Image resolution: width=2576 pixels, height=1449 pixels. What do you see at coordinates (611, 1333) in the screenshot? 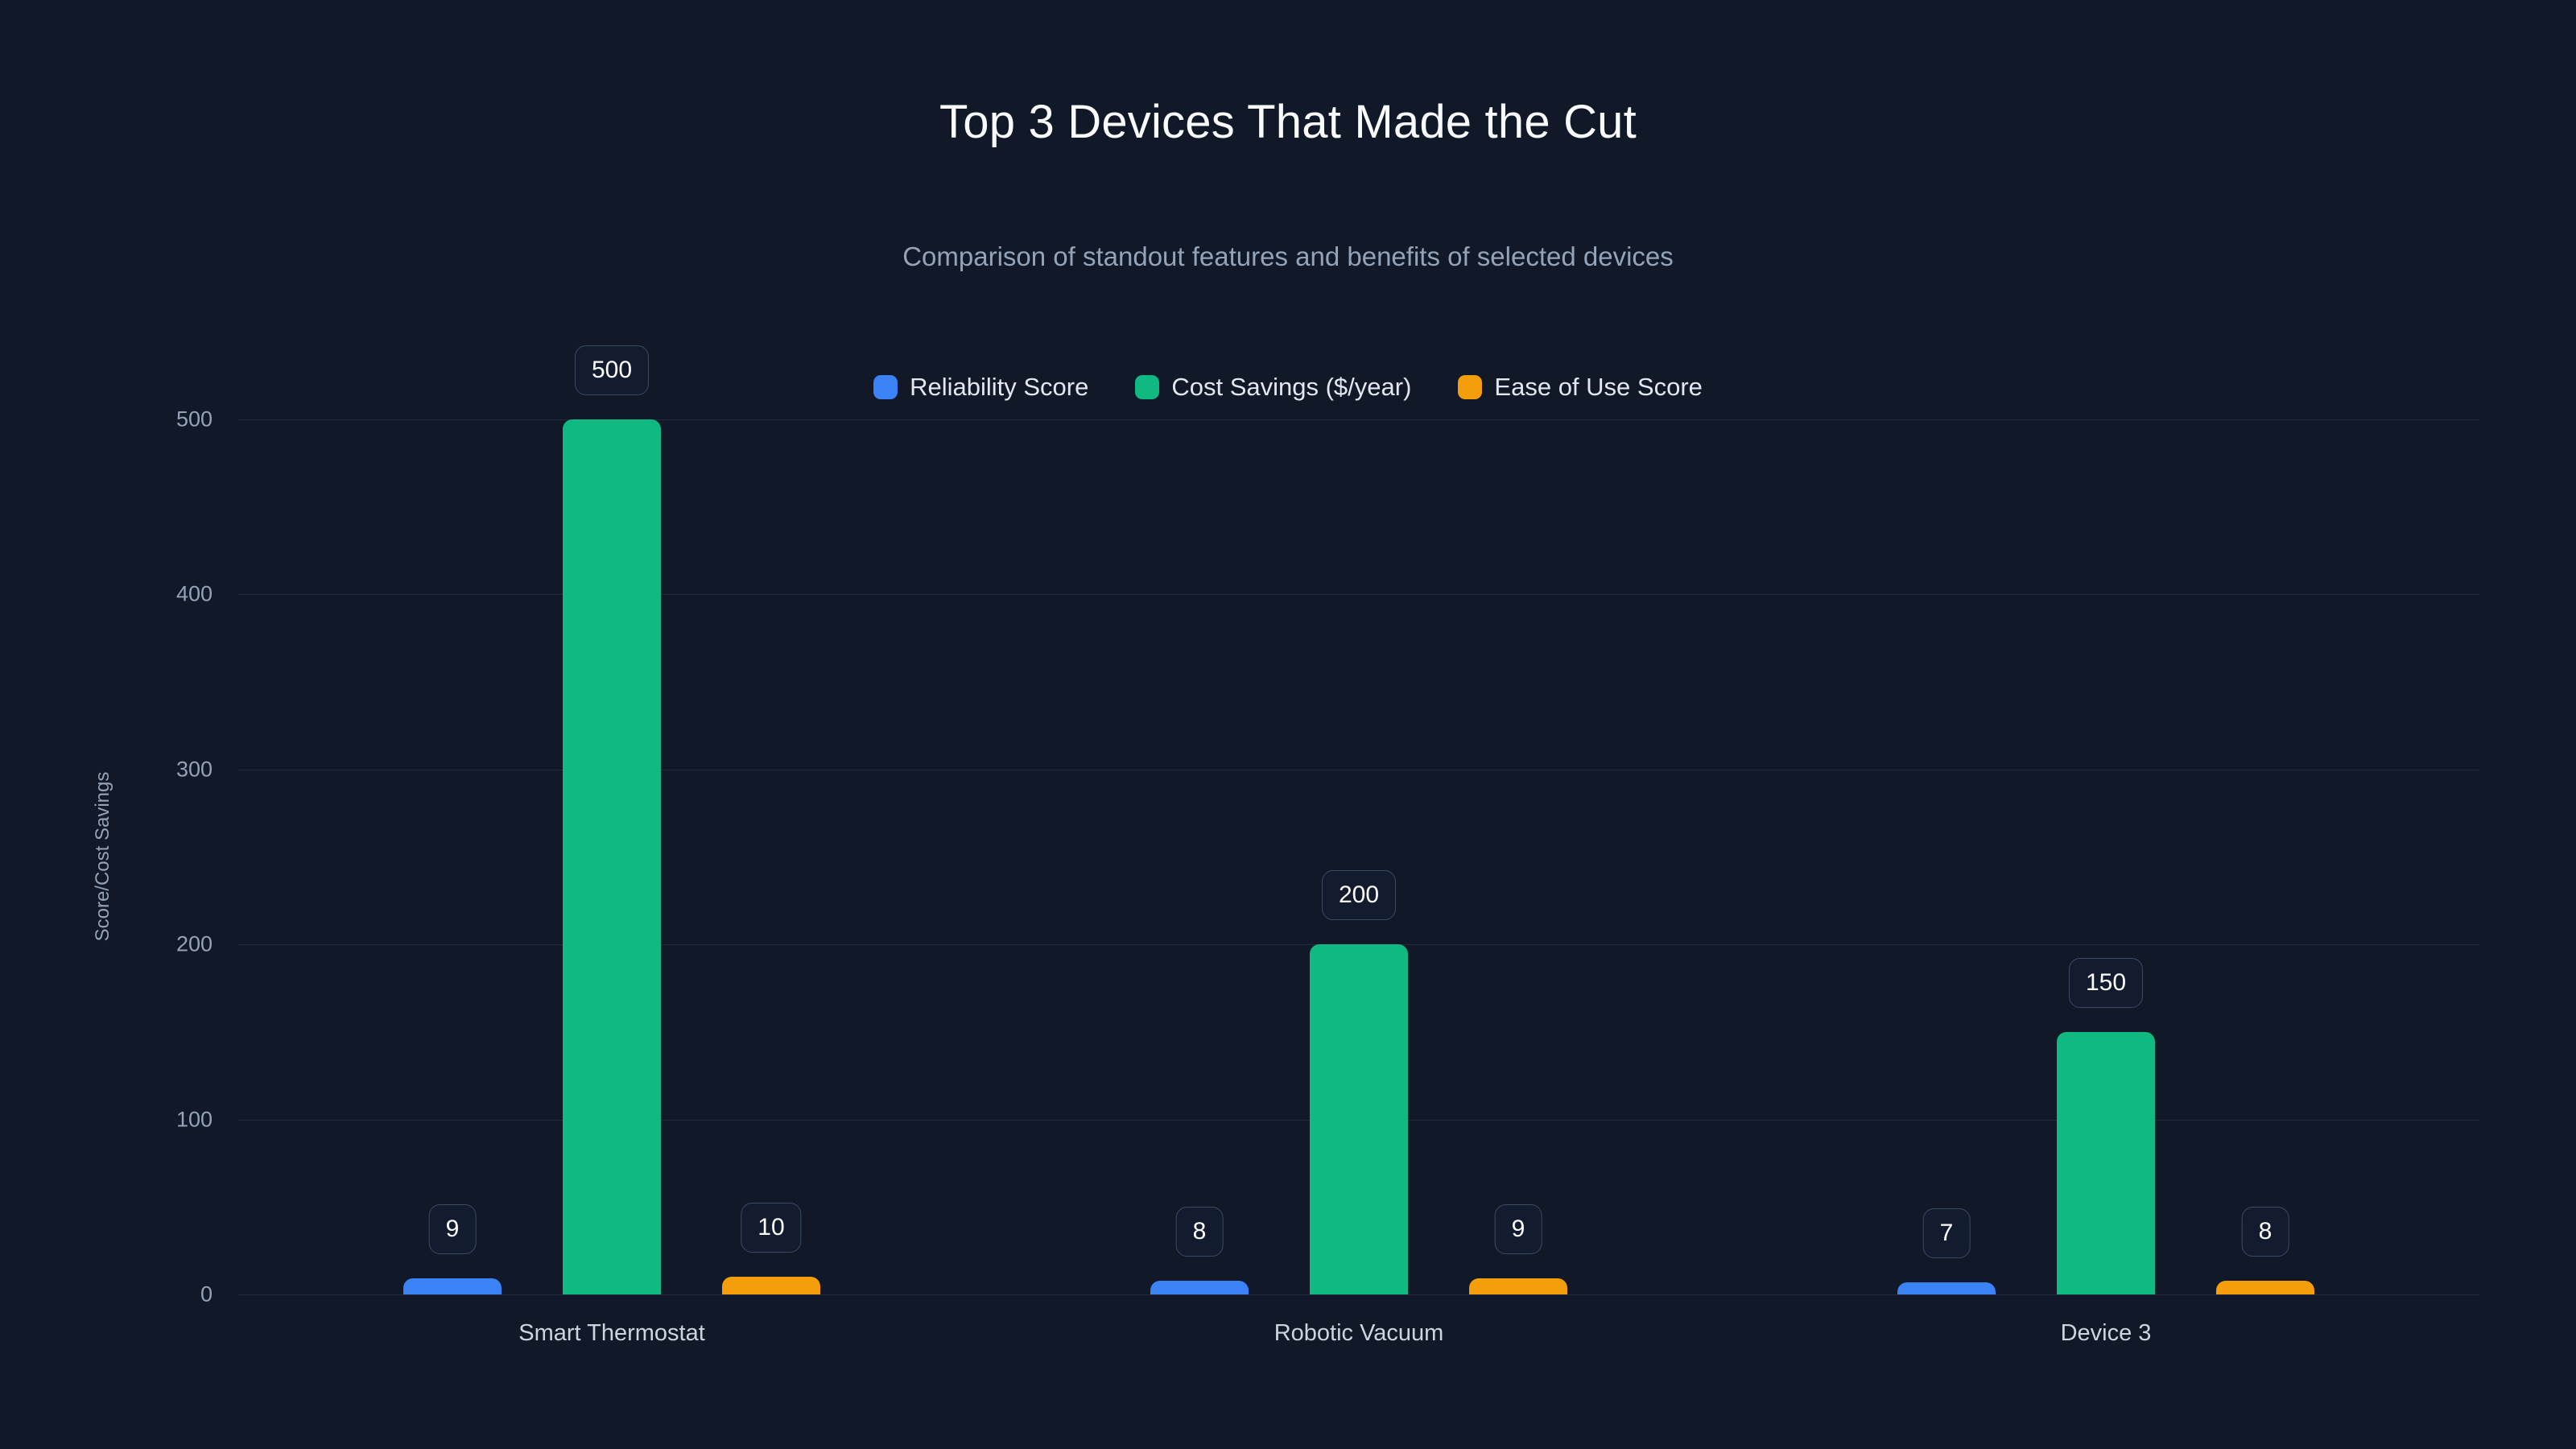
I see `x-tick-label: Smart Thermostat` at bounding box center [611, 1333].